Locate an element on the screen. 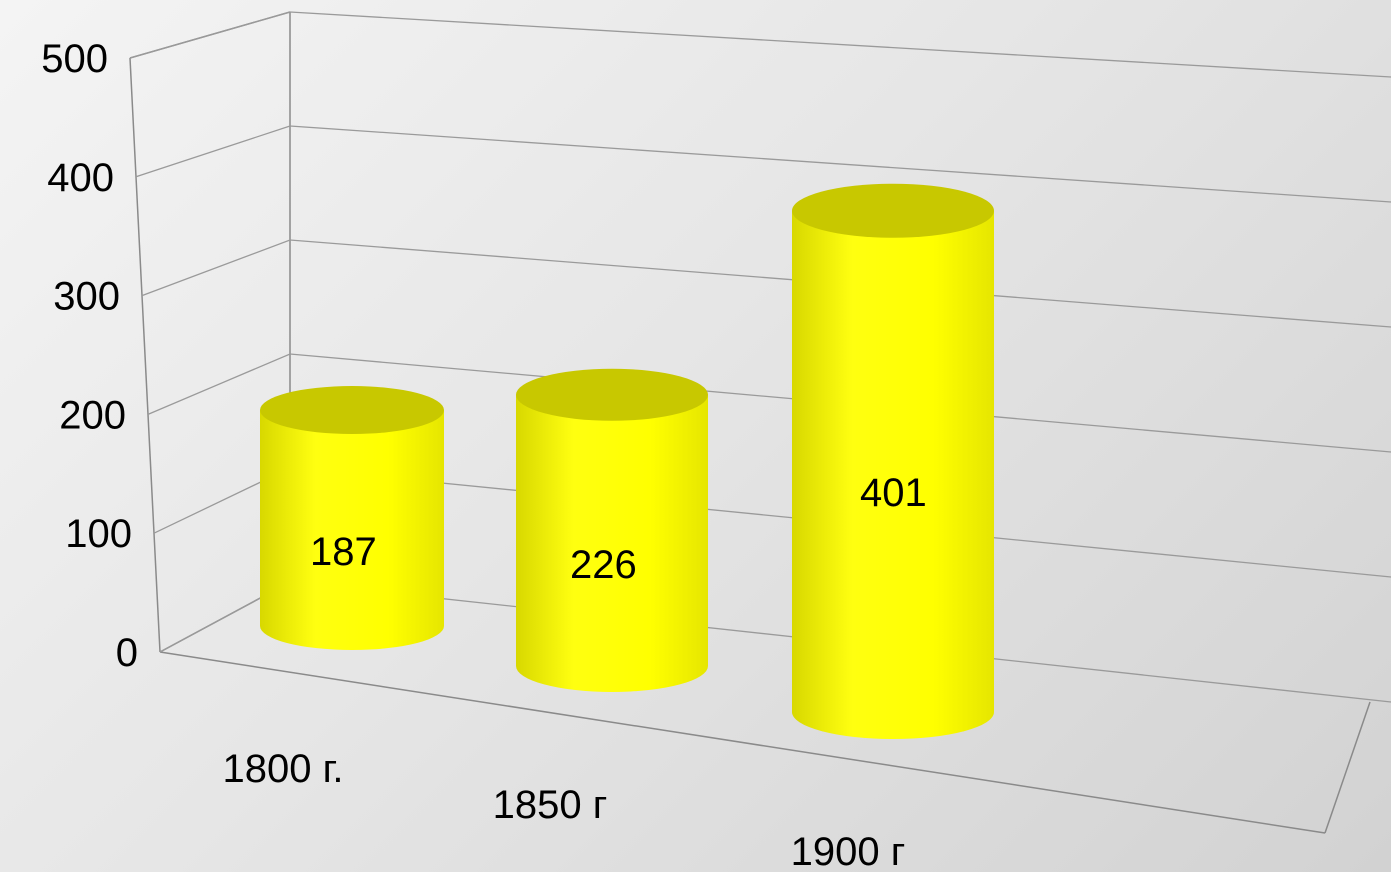 The image size is (1391, 872). y-tick-label: 300 is located at coordinates (86, 297).